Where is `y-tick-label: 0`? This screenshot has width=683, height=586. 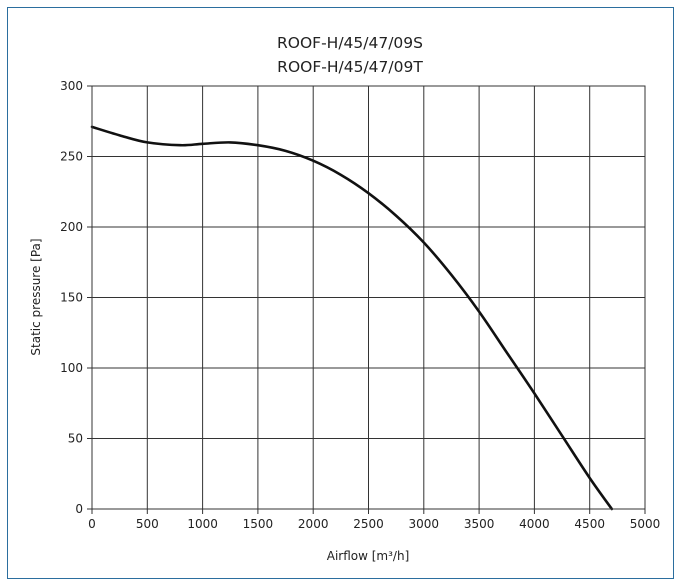
y-tick-label: 0 is located at coordinates (79, 509).